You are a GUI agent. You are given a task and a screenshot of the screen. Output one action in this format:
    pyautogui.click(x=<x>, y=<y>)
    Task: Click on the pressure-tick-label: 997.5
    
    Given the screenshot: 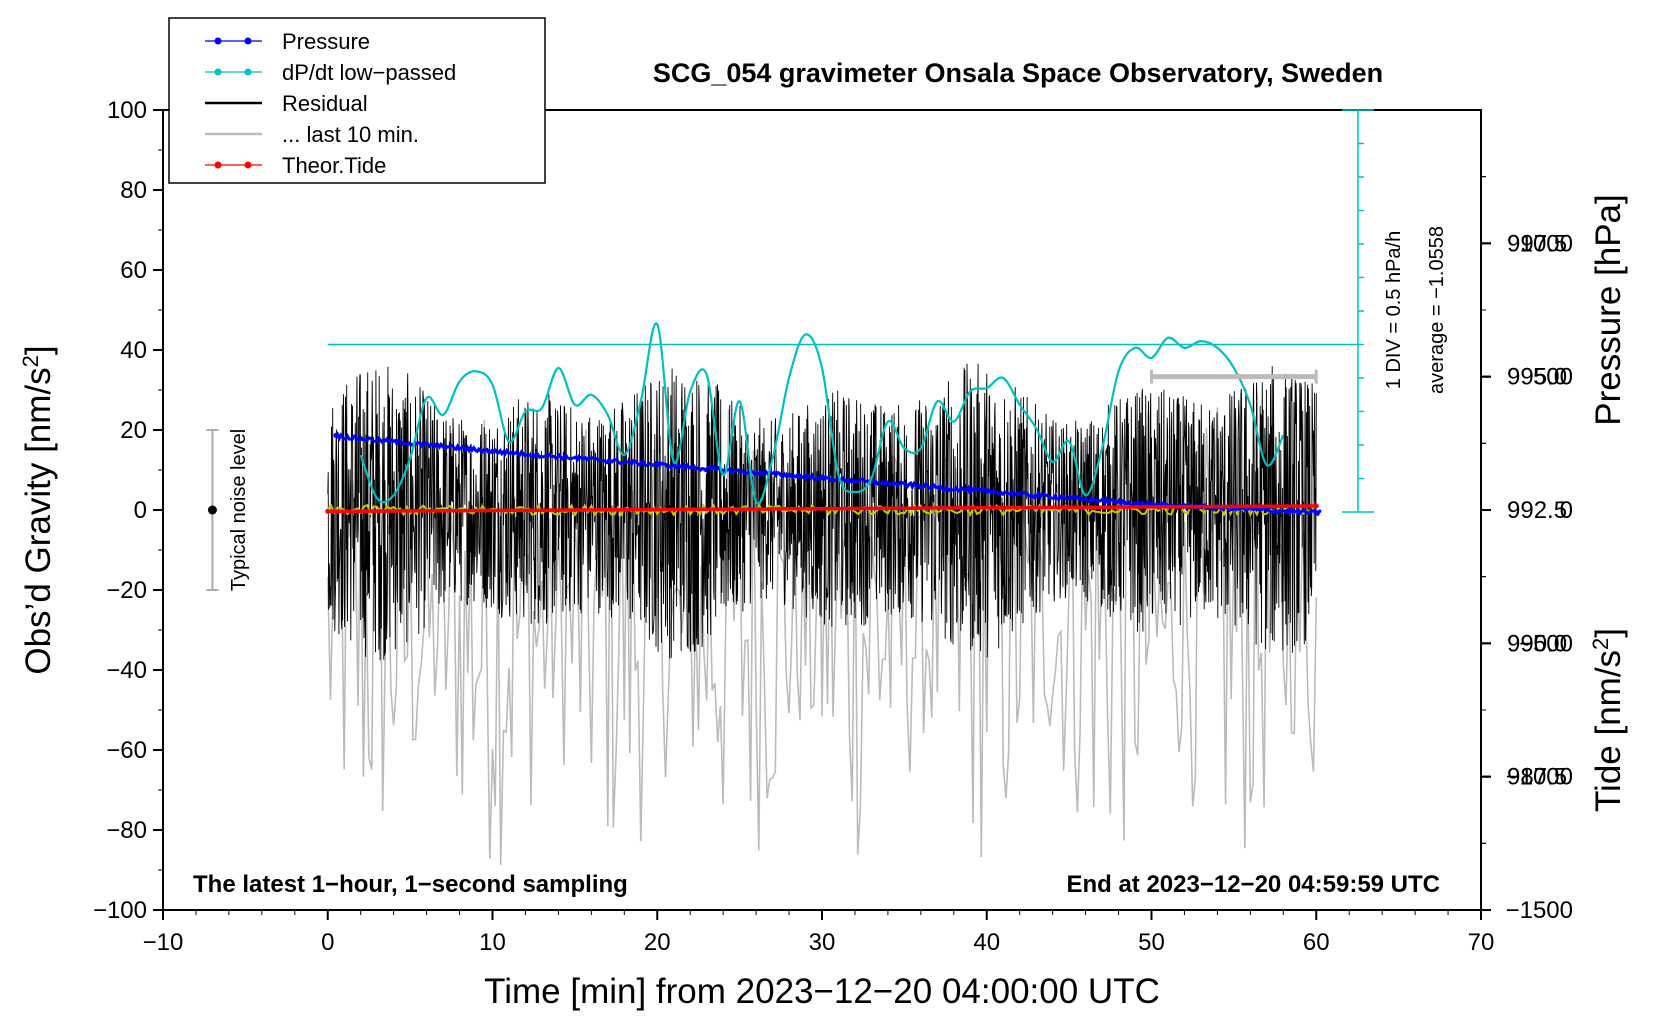 What is the action you would take?
    pyautogui.click(x=1537, y=243)
    